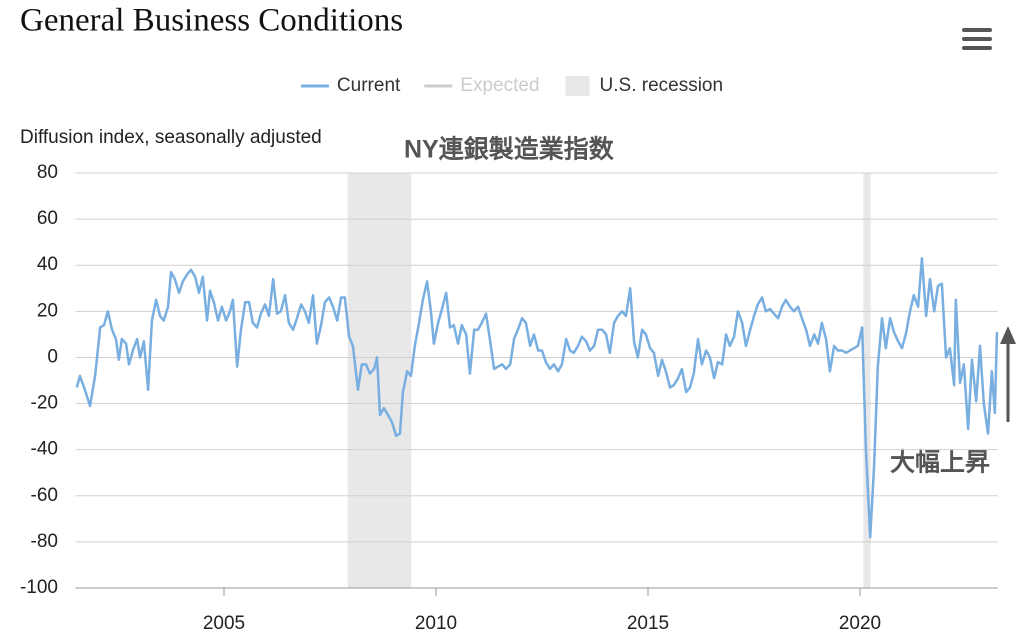 The image size is (1024, 640). What do you see at coordinates (47, 264) in the screenshot?
I see `y-tick-label: 40` at bounding box center [47, 264].